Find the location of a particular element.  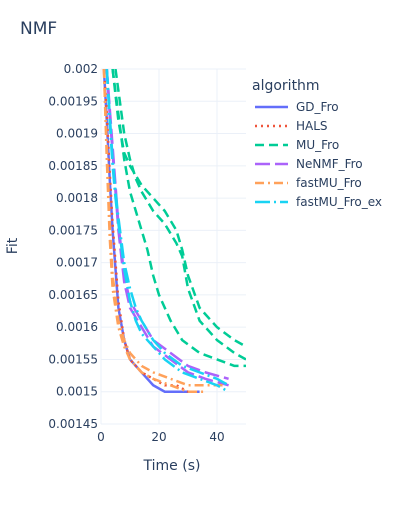

legend-item-fastmu-fro: fastMU_Fro is located at coordinates (308, 183).